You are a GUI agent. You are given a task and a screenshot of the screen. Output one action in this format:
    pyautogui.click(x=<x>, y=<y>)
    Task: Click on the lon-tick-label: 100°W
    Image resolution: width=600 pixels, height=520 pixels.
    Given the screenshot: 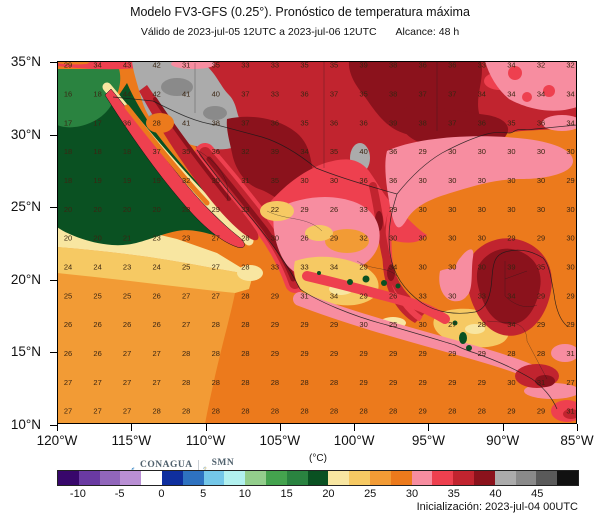 What is the action you would take?
    pyautogui.click(x=354, y=440)
    